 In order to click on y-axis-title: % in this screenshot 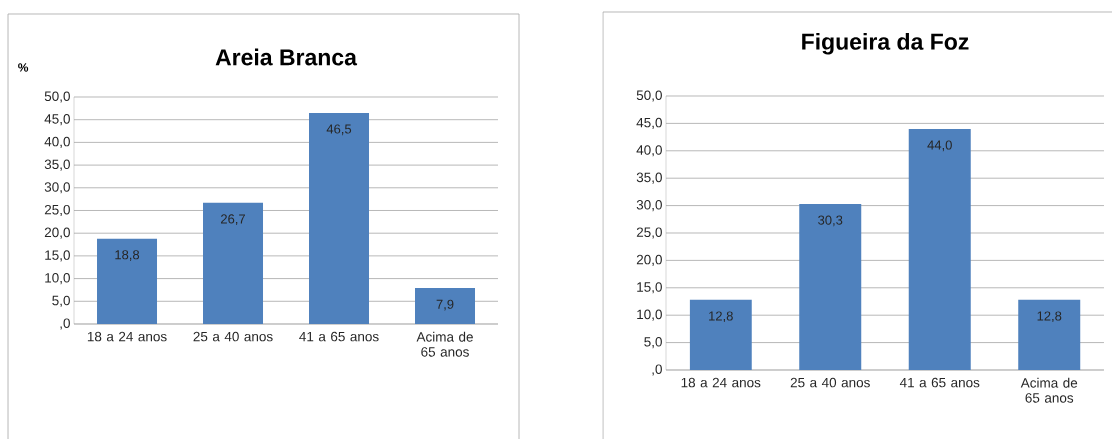, I will do `click(23, 67)`.